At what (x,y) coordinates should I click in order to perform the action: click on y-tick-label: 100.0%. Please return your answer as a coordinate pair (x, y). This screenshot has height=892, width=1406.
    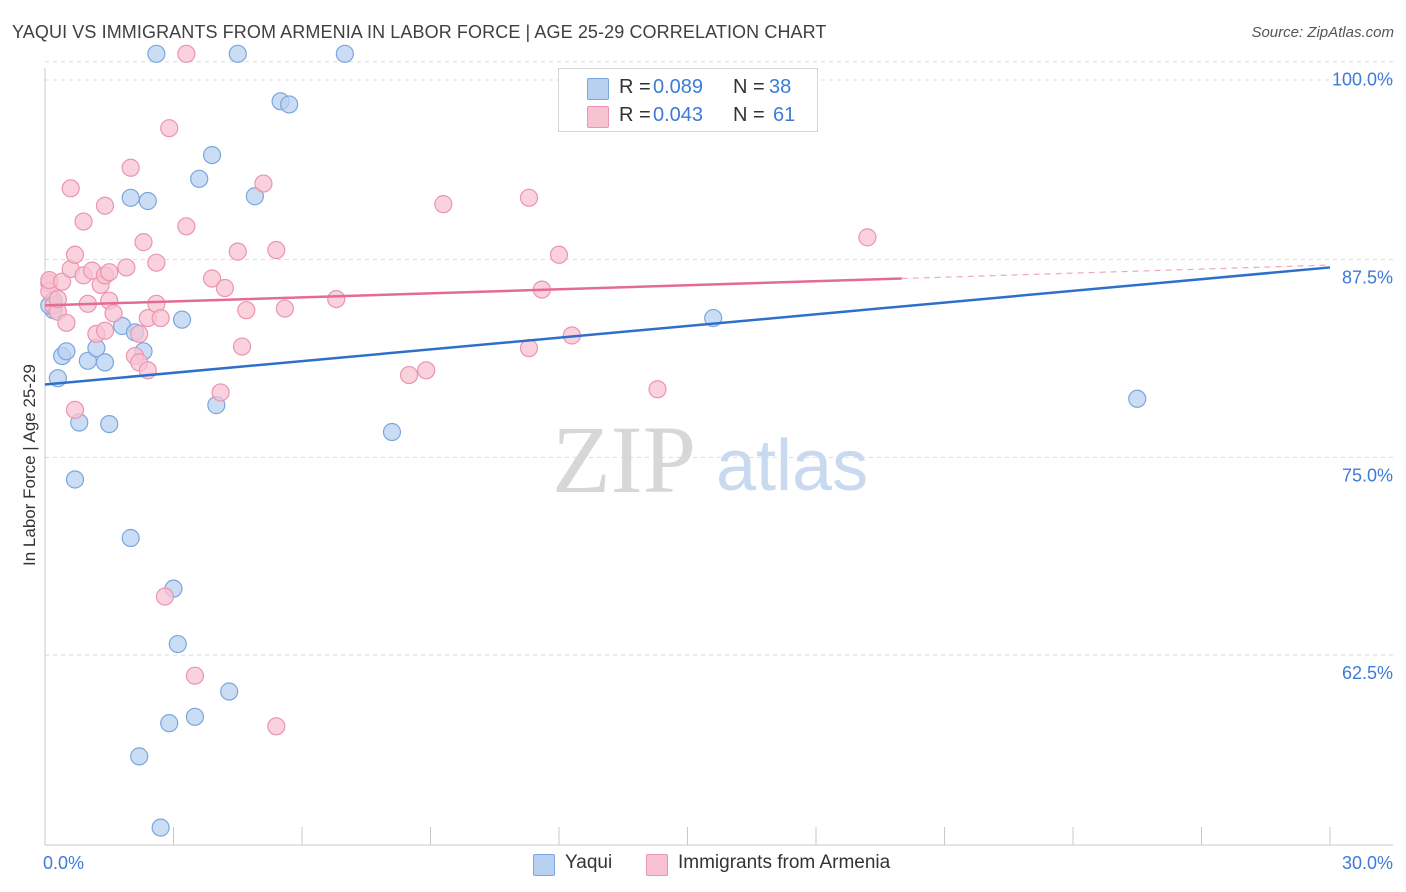
    Looking at the image, I should click on (1362, 80).